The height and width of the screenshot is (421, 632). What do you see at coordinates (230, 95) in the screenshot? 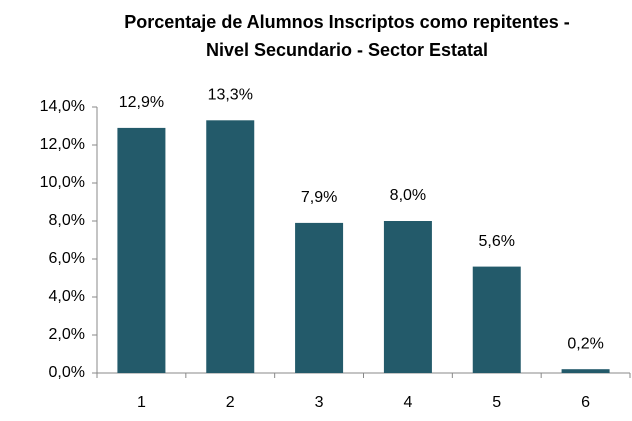
I see `data-label: 13,3%` at bounding box center [230, 95].